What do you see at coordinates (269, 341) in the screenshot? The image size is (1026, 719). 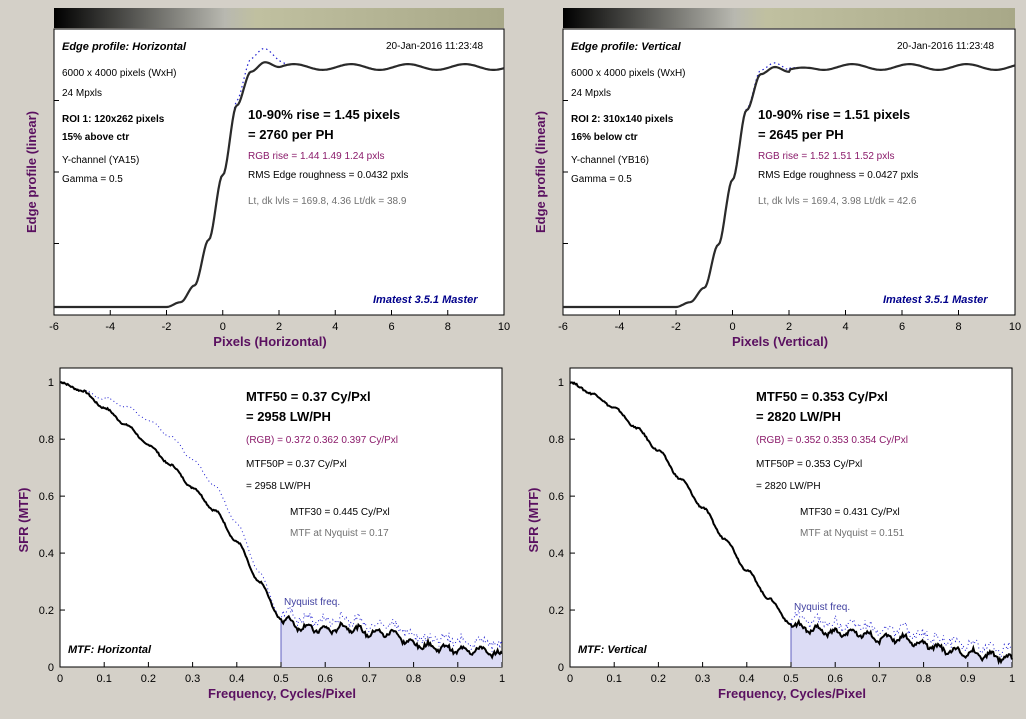 I see `x-axis-label: Pixels (Horizontal)` at bounding box center [269, 341].